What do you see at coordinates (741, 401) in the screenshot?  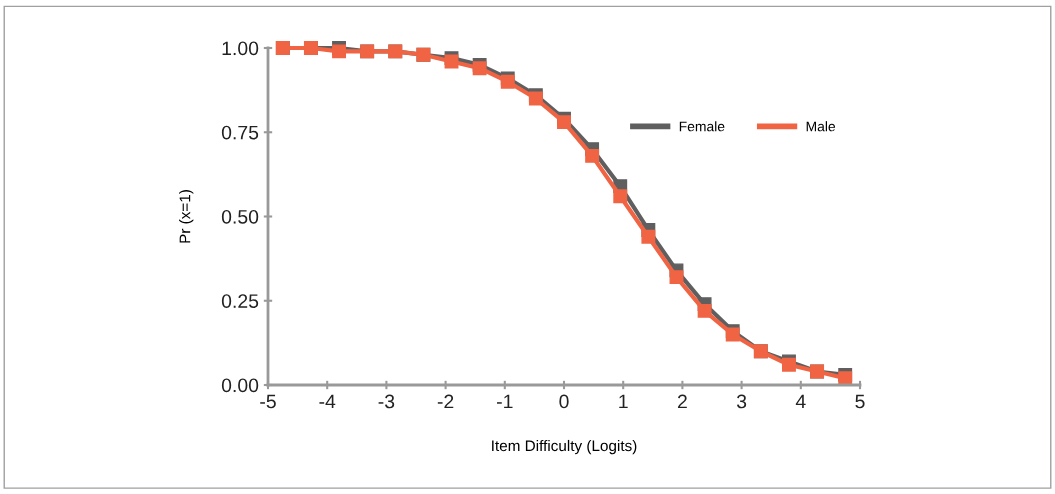 I see `x-tick-label: 3` at bounding box center [741, 401].